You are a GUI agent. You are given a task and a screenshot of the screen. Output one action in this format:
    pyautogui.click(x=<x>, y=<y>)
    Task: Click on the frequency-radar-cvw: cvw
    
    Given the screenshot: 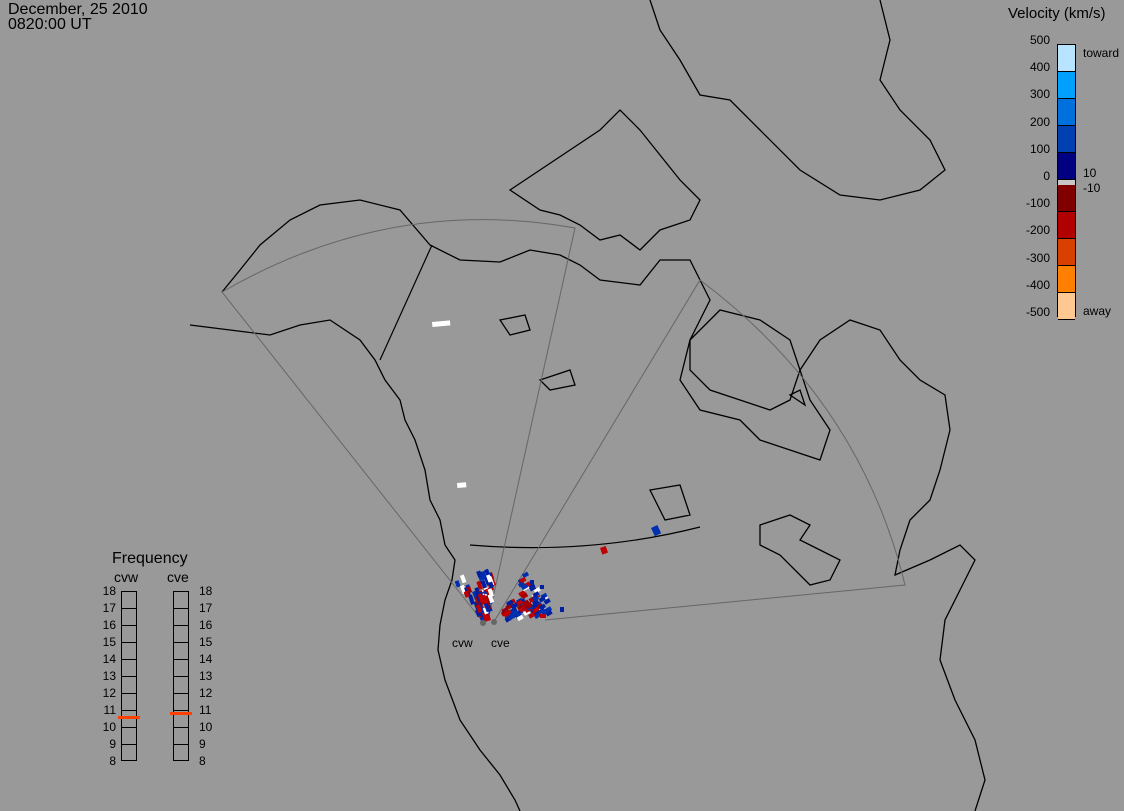 What is the action you would take?
    pyautogui.click(x=126, y=577)
    